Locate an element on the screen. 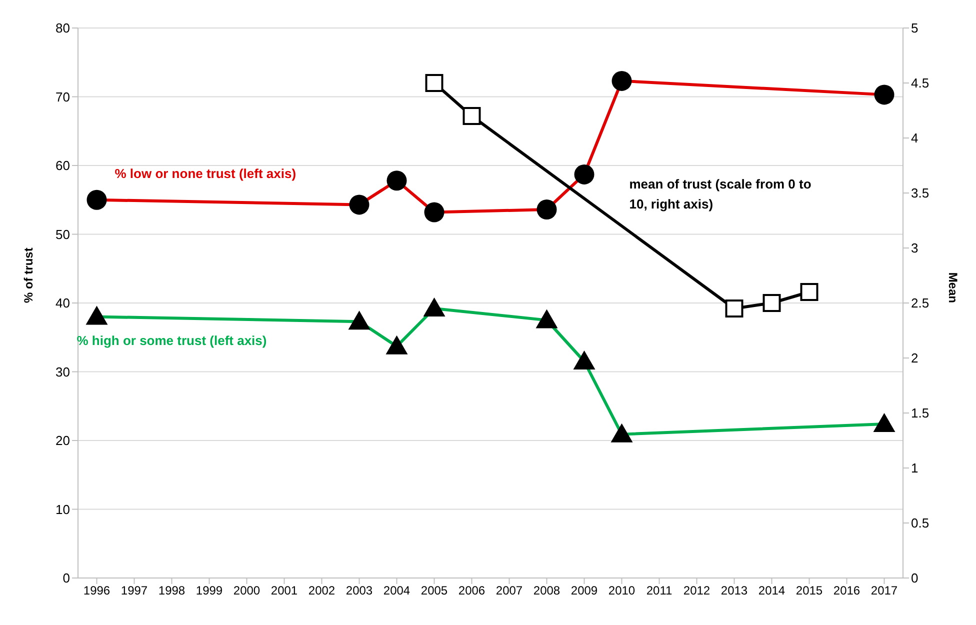 This screenshot has height=625, width=976. x-tick-label: 2003 is located at coordinates (359, 591).